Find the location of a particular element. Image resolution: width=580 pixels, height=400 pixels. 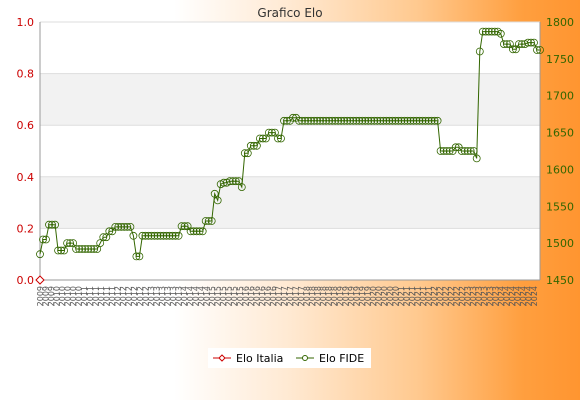

x-tick-label: 2014 is located at coordinates (206, 296).